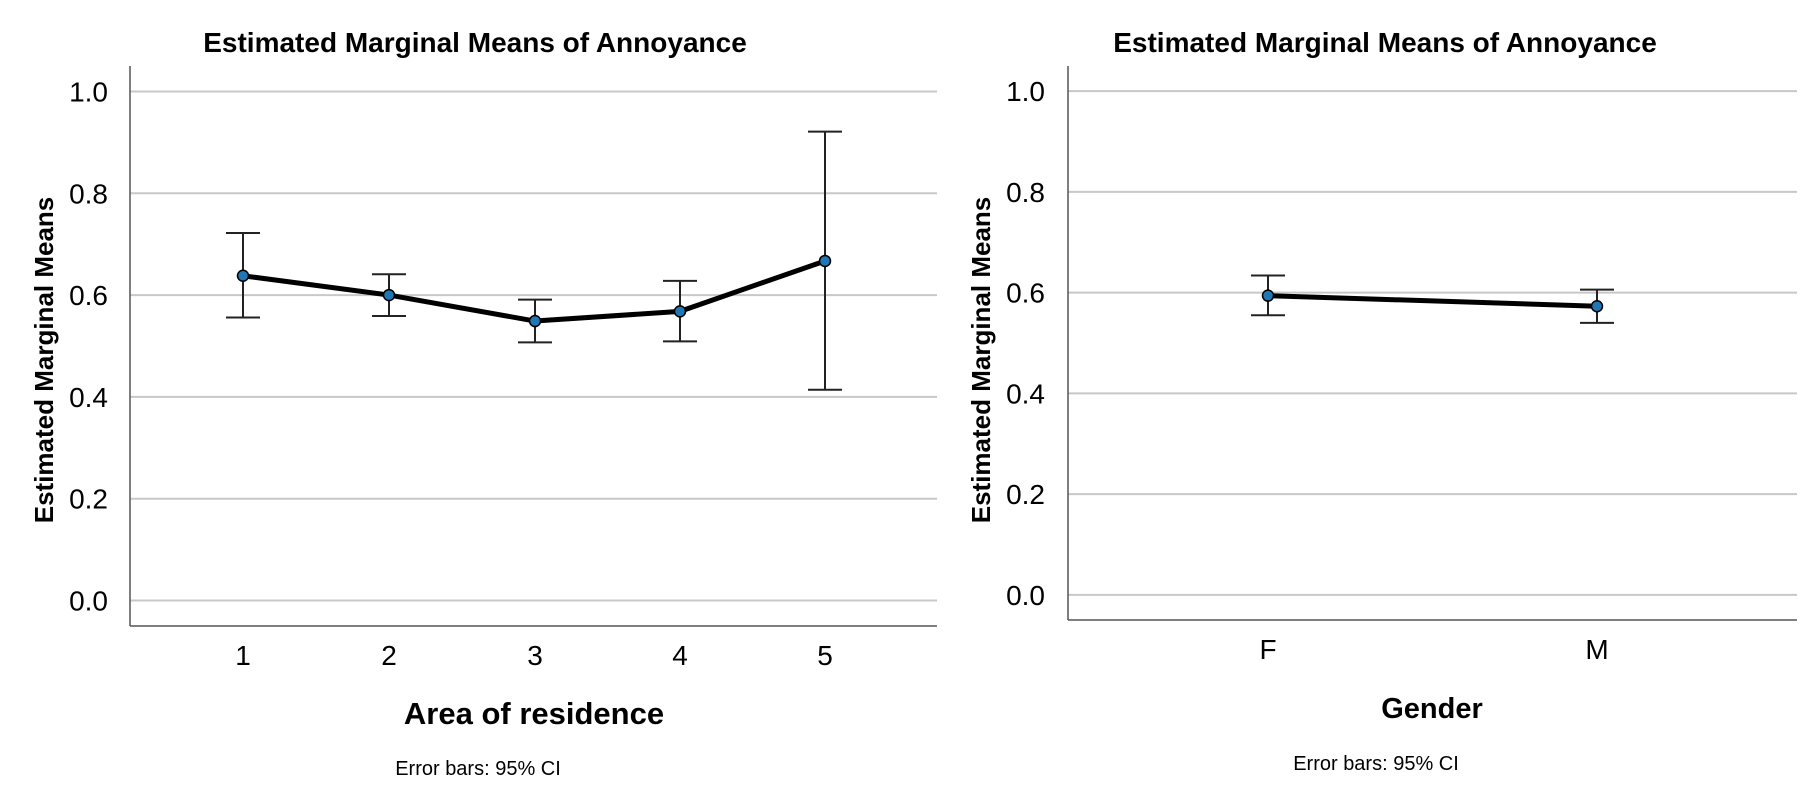 Image resolution: width=1808 pixels, height=797 pixels. Describe the element at coordinates (535, 655) in the screenshot. I see `x-tick-label: 3` at that location.